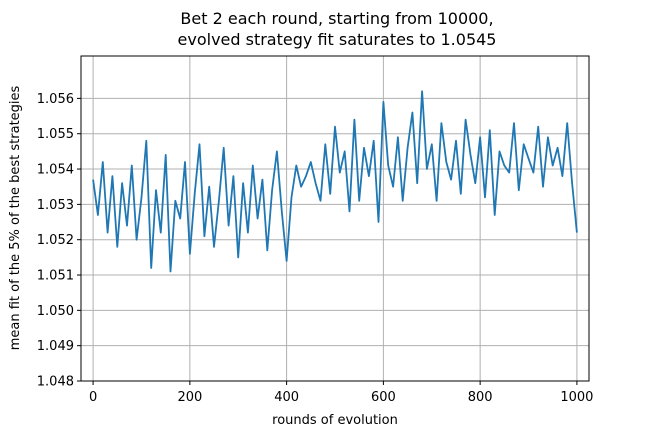 Image resolution: width=654 pixels, height=436 pixels. Describe the element at coordinates (336, 18) in the screenshot. I see `chart-title-line-1: Bet 2 each round, starting from 10000,` at that location.